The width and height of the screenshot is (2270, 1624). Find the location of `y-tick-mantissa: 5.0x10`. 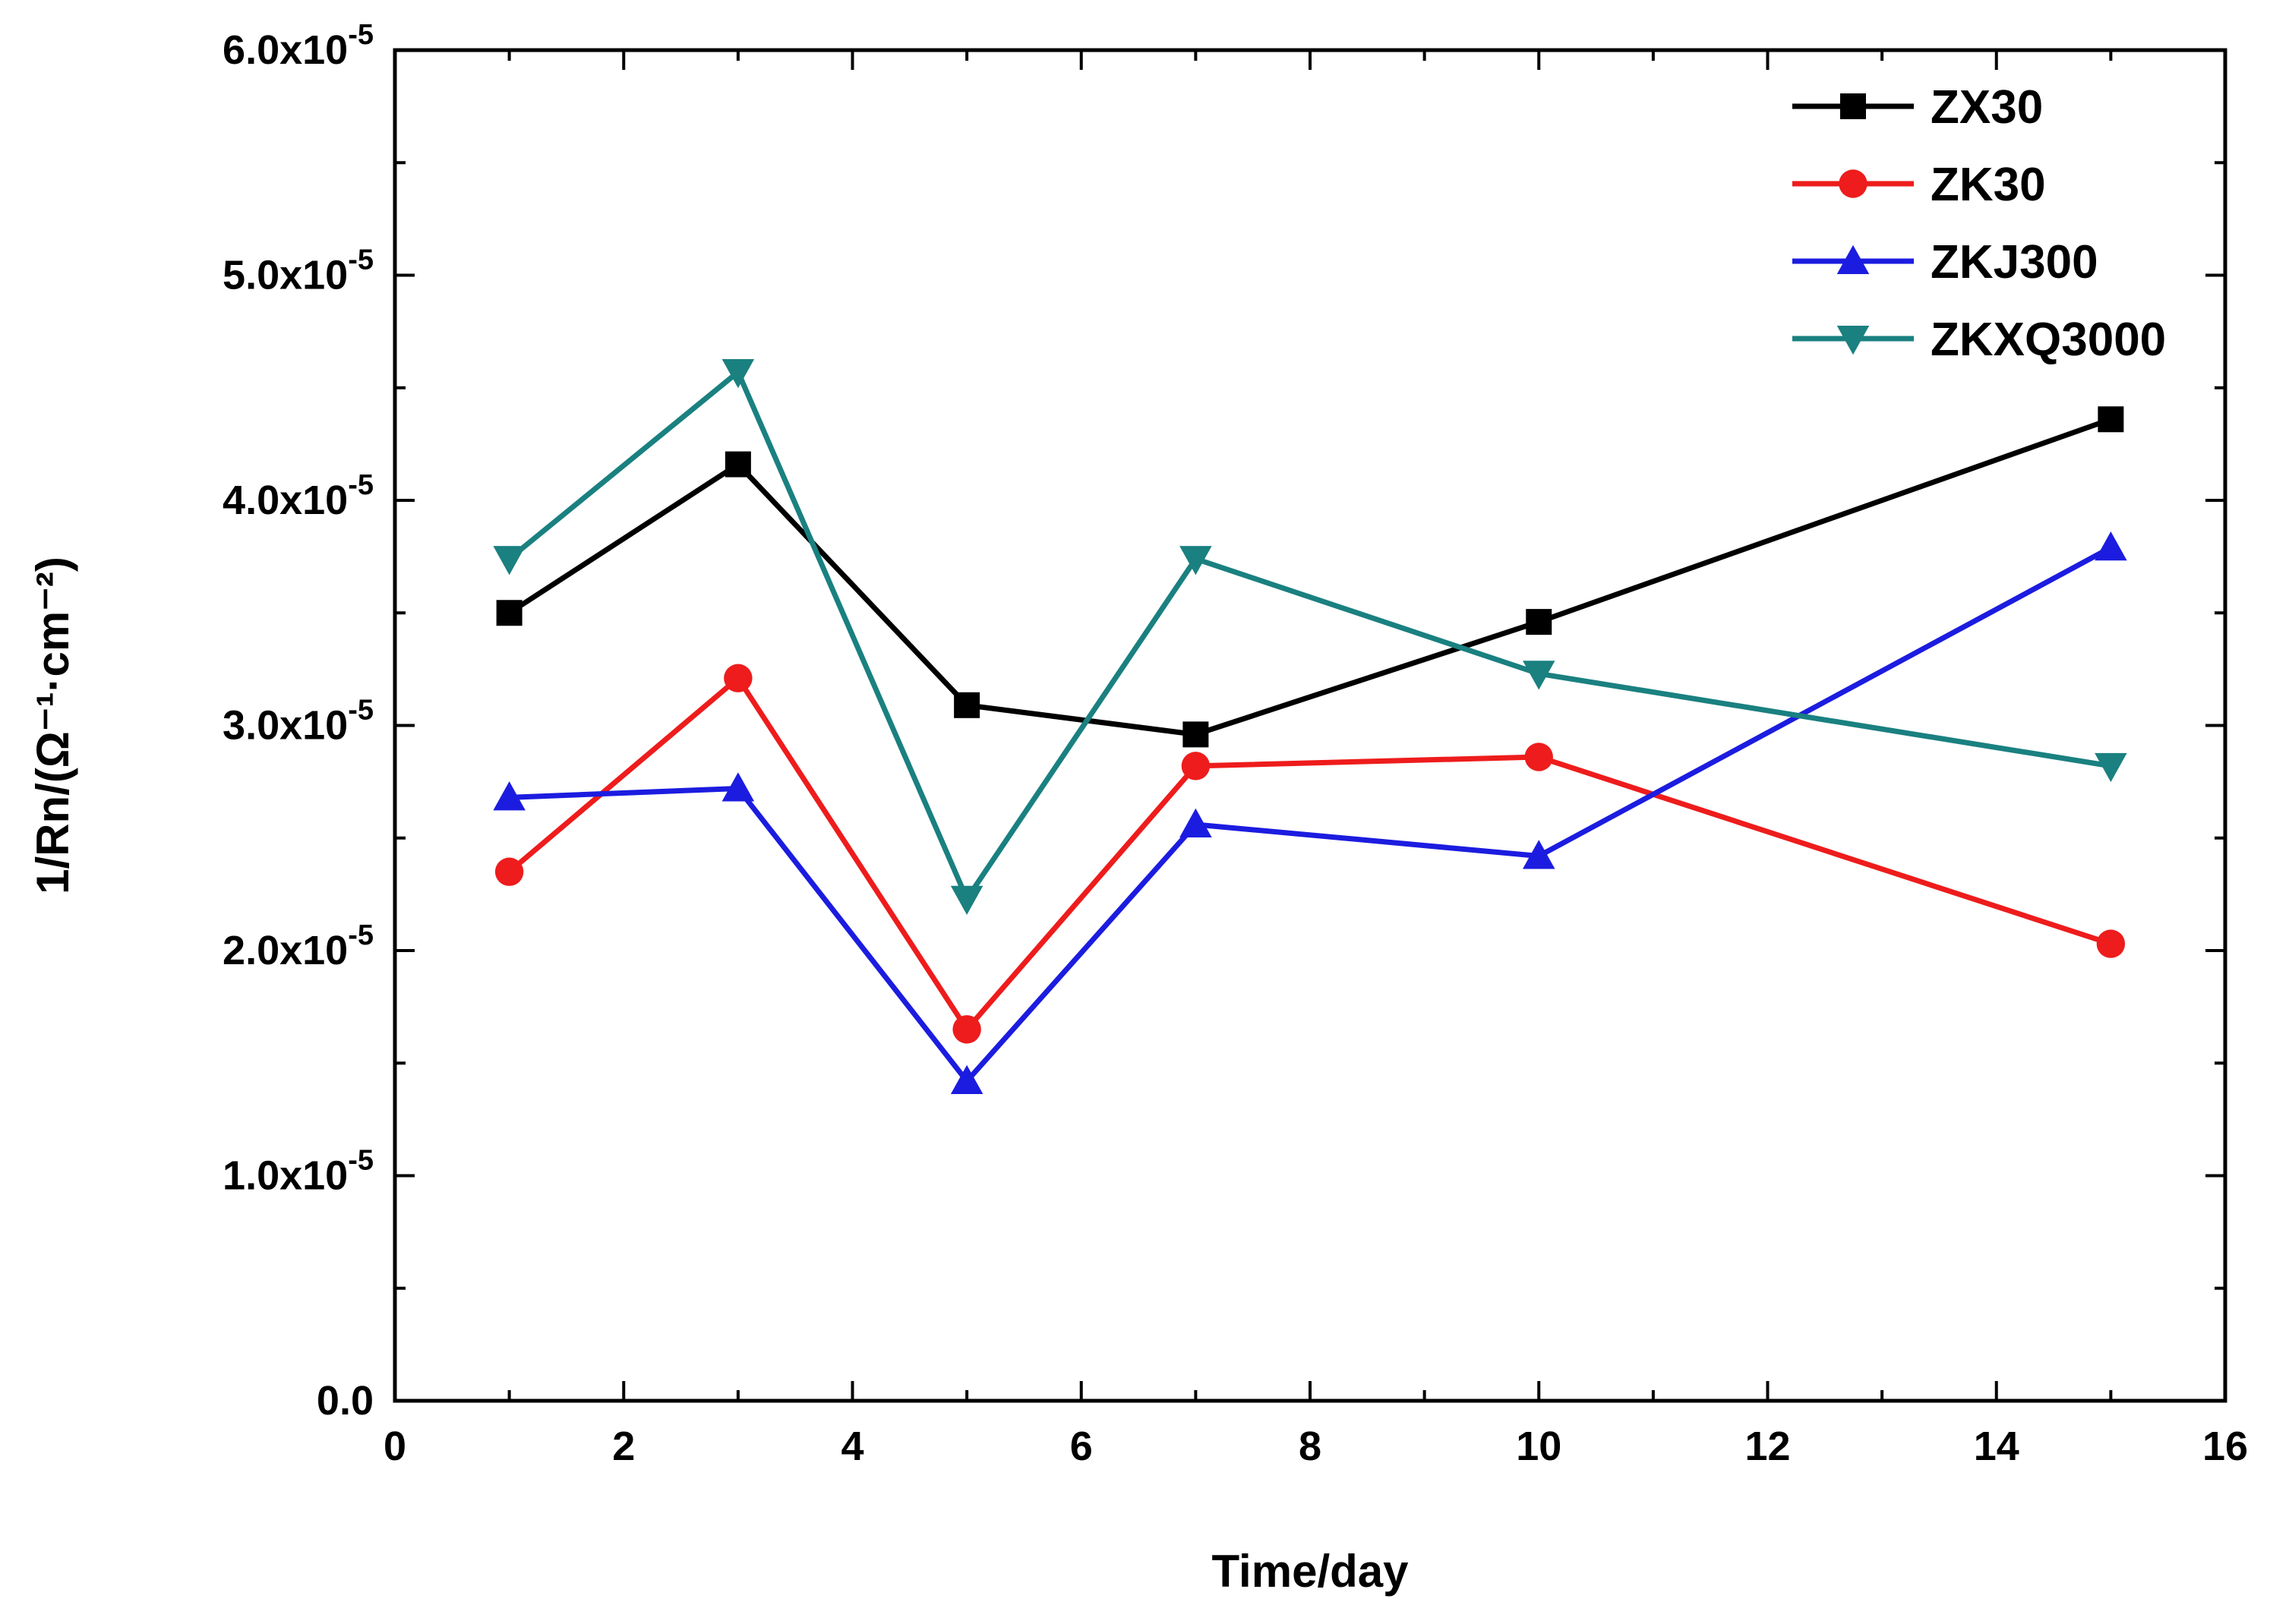

y-tick-mantissa: 5.0x10 is located at coordinates (285, 275).